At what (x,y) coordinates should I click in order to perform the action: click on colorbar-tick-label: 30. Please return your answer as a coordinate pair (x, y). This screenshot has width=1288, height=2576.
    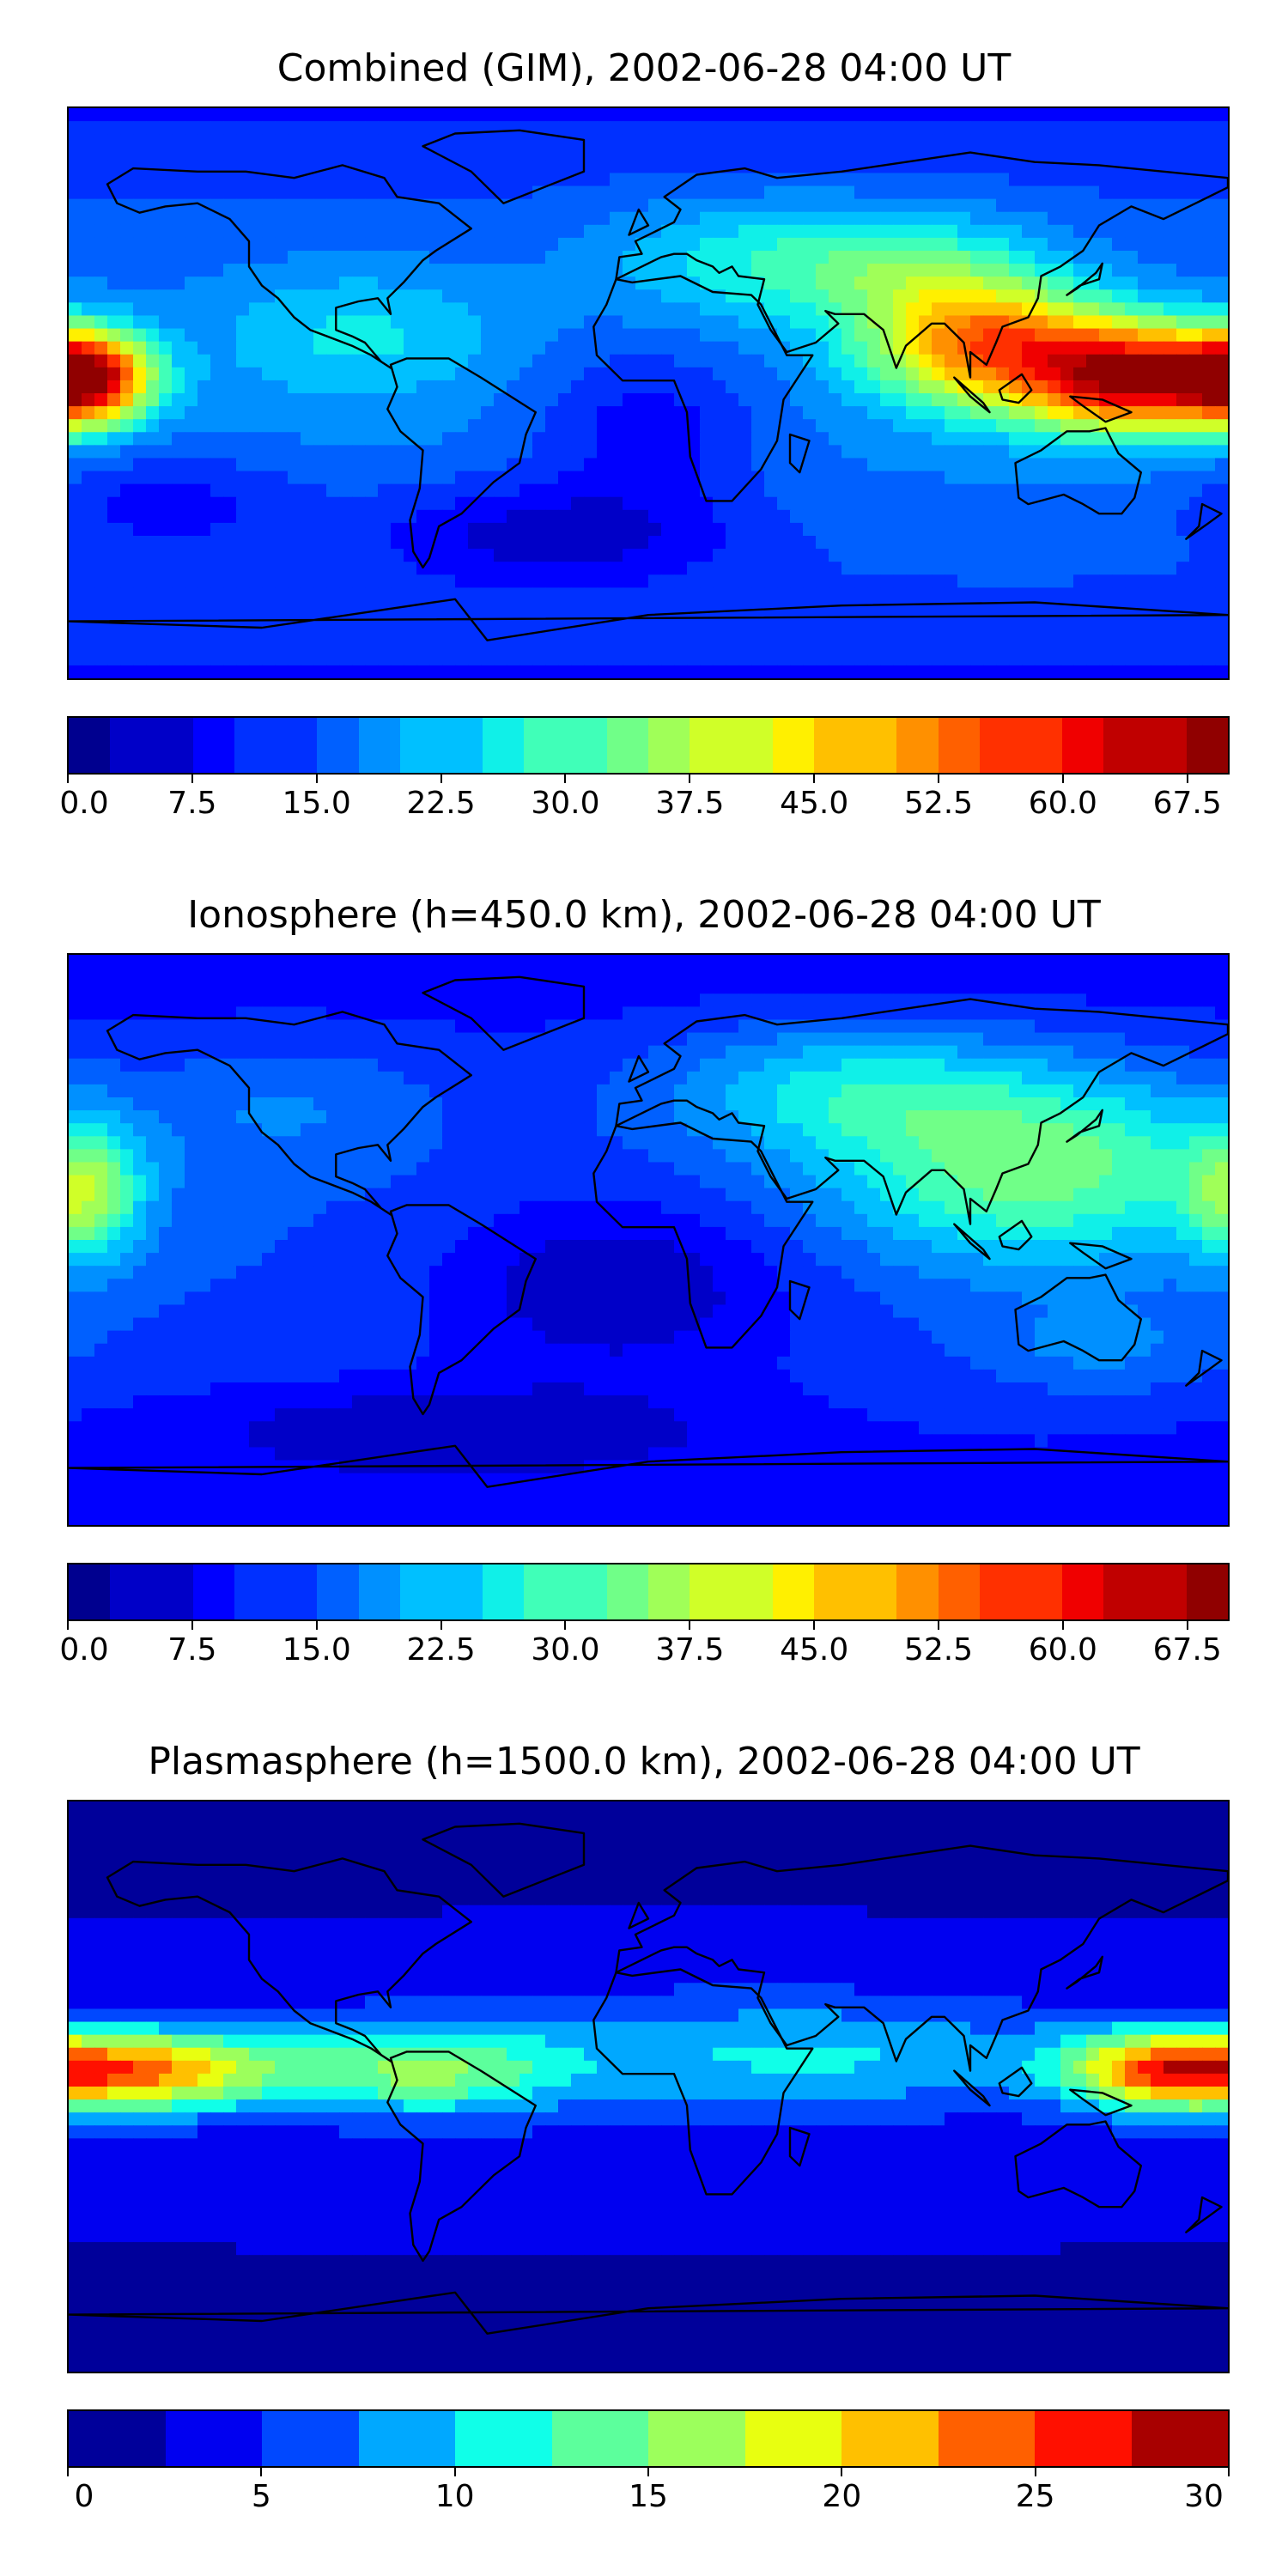
    Looking at the image, I should click on (1204, 2496).